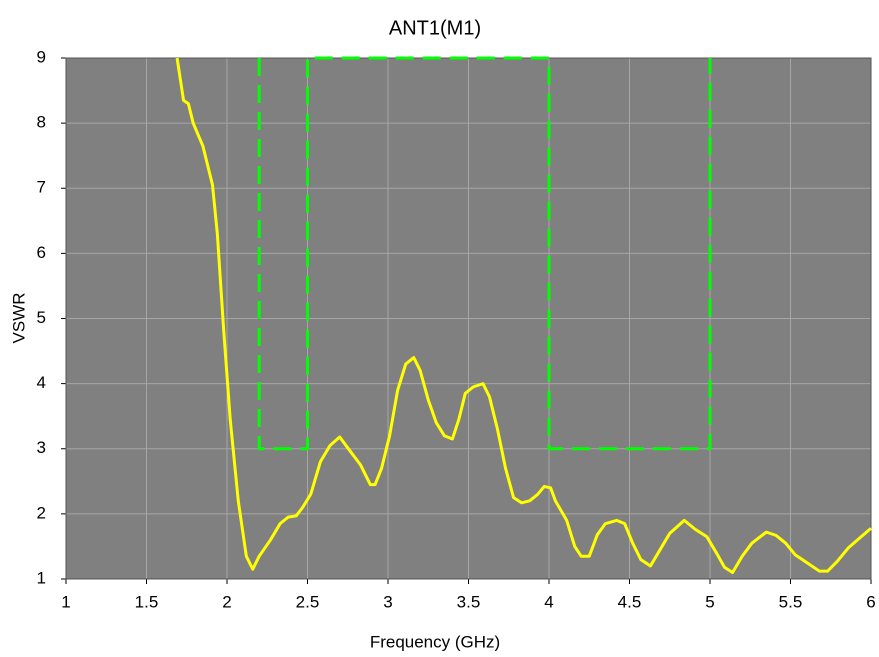  I want to click on y-axis-title: VSWR, so click(18, 318).